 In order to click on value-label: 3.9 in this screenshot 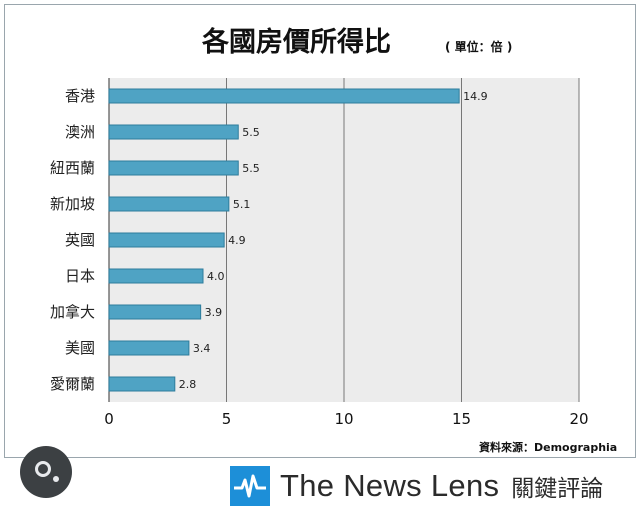, I will do `click(214, 312)`.